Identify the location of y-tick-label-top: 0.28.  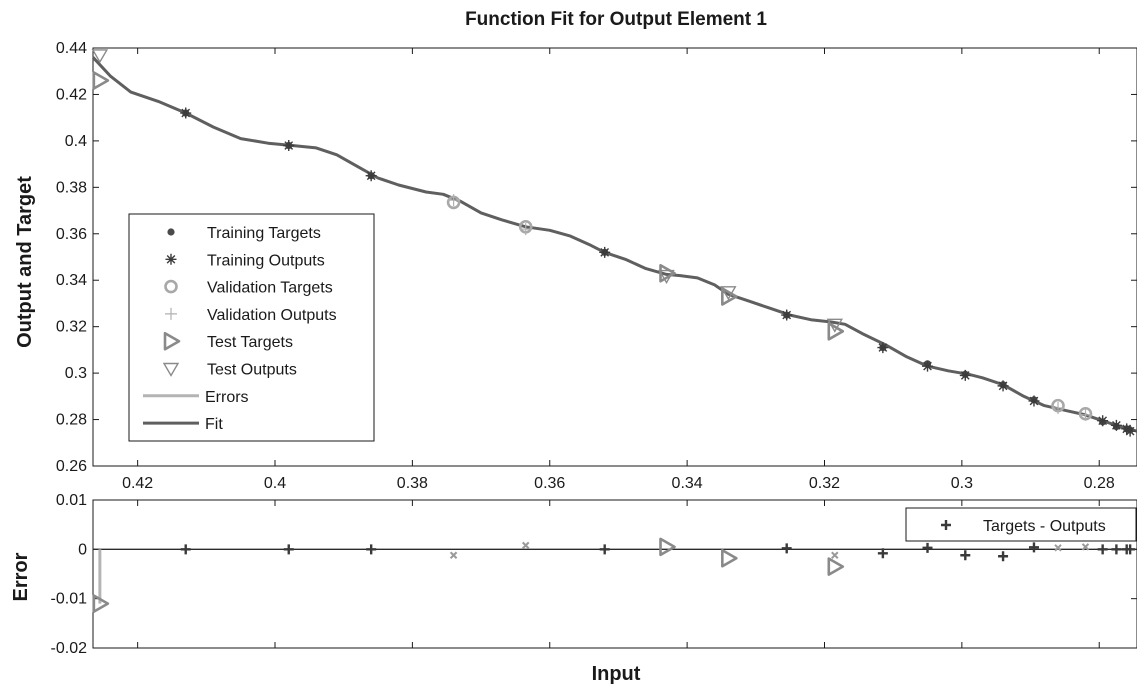
(71, 420).